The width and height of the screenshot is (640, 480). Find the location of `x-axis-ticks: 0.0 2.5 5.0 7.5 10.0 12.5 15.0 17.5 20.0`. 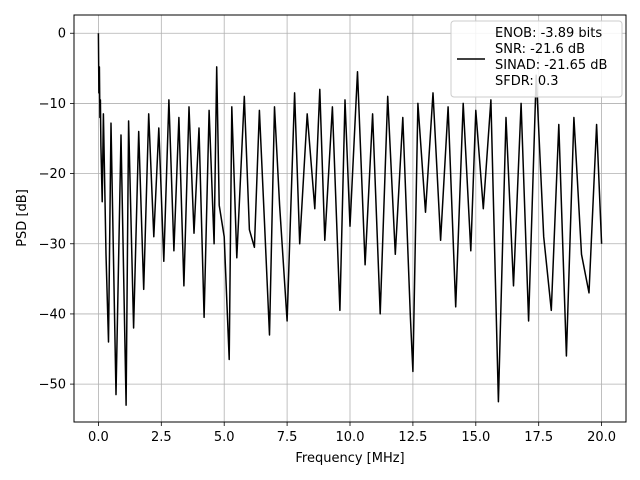

x-axis-ticks: 0.0 2.5 5.0 7.5 10.0 12.5 15.0 17.5 20.0 is located at coordinates (352, 433).